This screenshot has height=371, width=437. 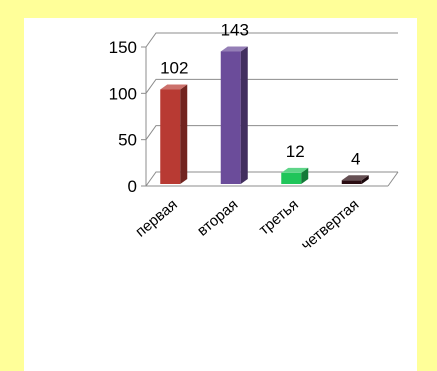 What do you see at coordinates (393, 179) in the screenshot?
I see `floor-edge` at bounding box center [393, 179].